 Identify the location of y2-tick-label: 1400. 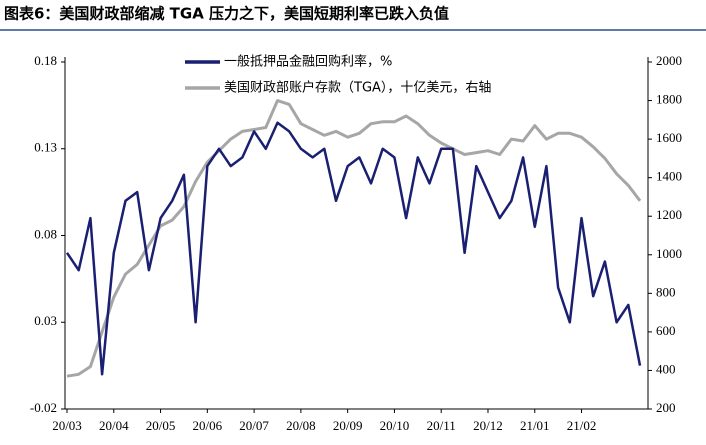
(669, 176).